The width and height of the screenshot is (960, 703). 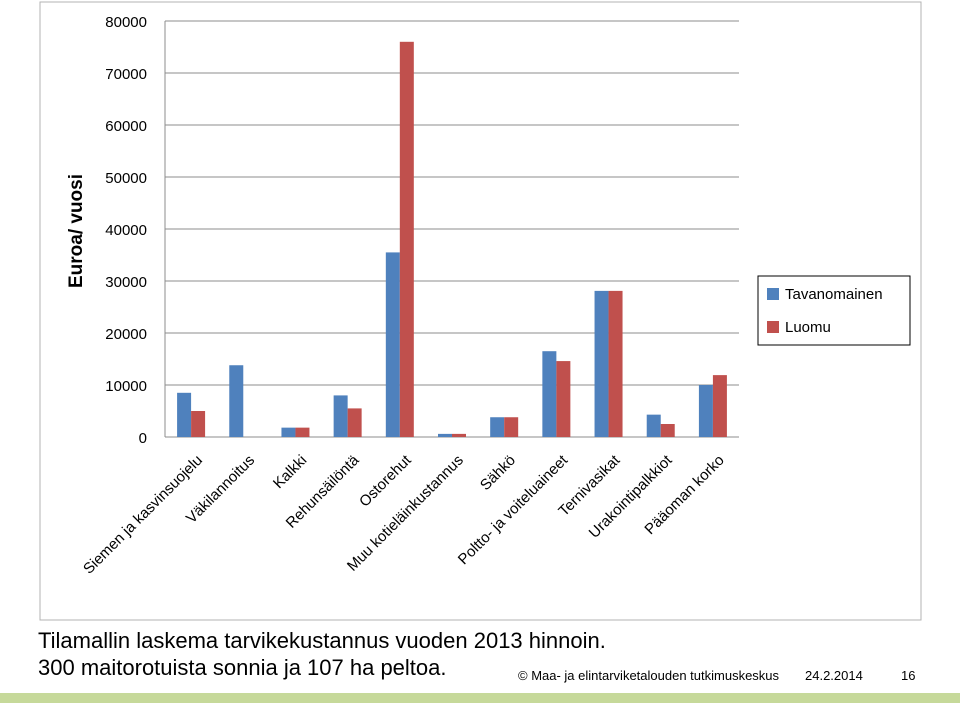 I want to click on legend: Tavanomainen Luomu, so click(x=834, y=310).